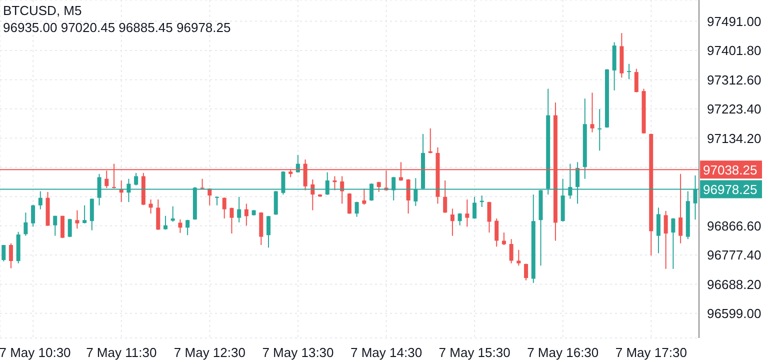 The width and height of the screenshot is (765, 360). What do you see at coordinates (117, 27) in the screenshot?
I see `text: 96935.00 97020.45 96885.45 96978.25` at bounding box center [117, 27].